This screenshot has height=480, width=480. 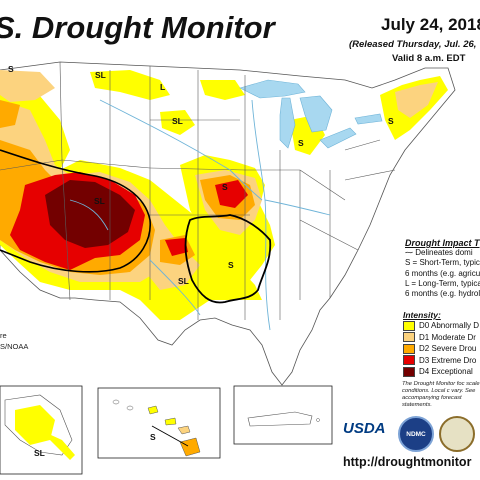 What do you see at coordinates (442, 283) in the screenshot?
I see `impact-long-1: L = Long-Term, typica` at bounding box center [442, 283].